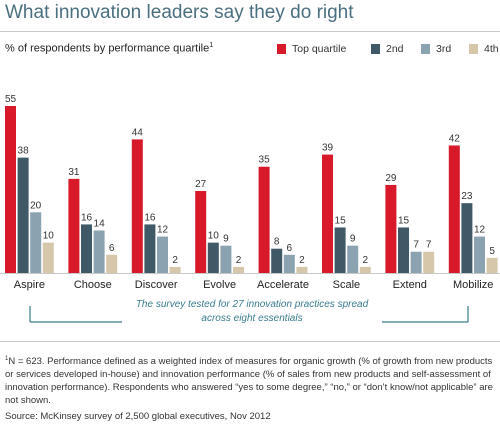 Image resolution: width=500 pixels, height=431 pixels. What do you see at coordinates (425, 49) in the screenshot?
I see `legend-swatch-3rd` at bounding box center [425, 49].